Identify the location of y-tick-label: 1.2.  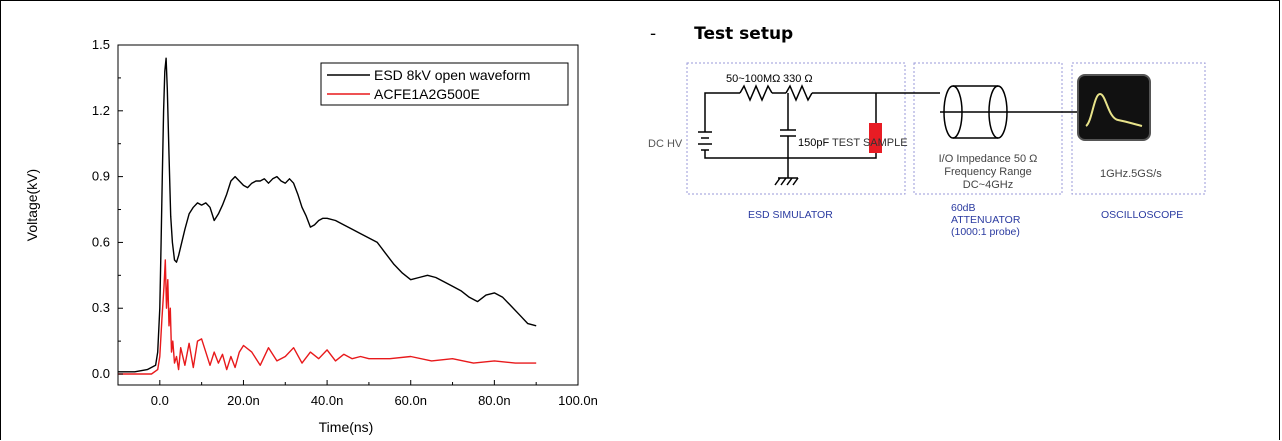
(101, 110).